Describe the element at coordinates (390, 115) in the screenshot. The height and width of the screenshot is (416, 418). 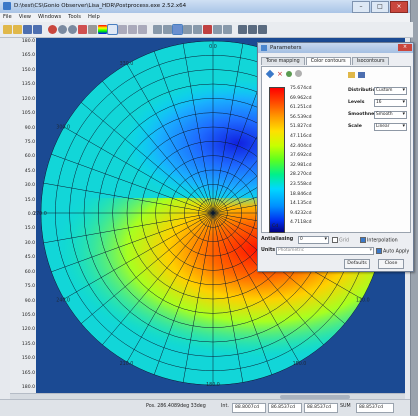
I see `smoothness-select: Smooth` at that location.